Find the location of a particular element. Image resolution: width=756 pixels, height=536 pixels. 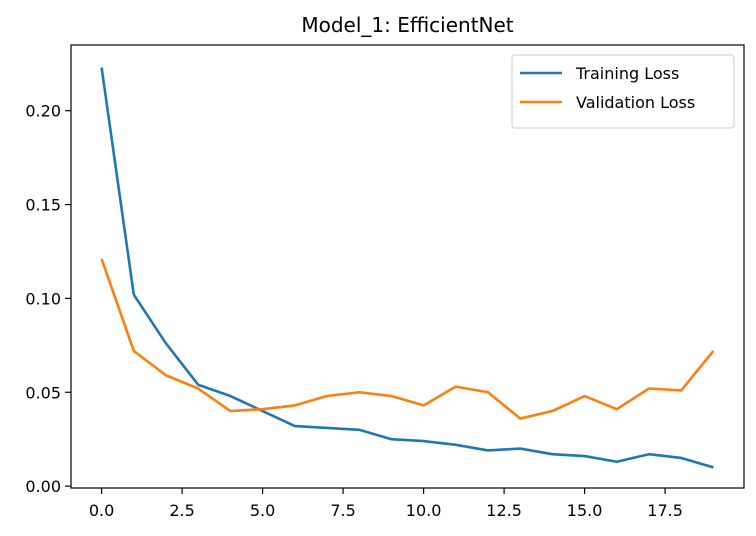

y-tick-label-3: 0.15 is located at coordinates (43, 205).